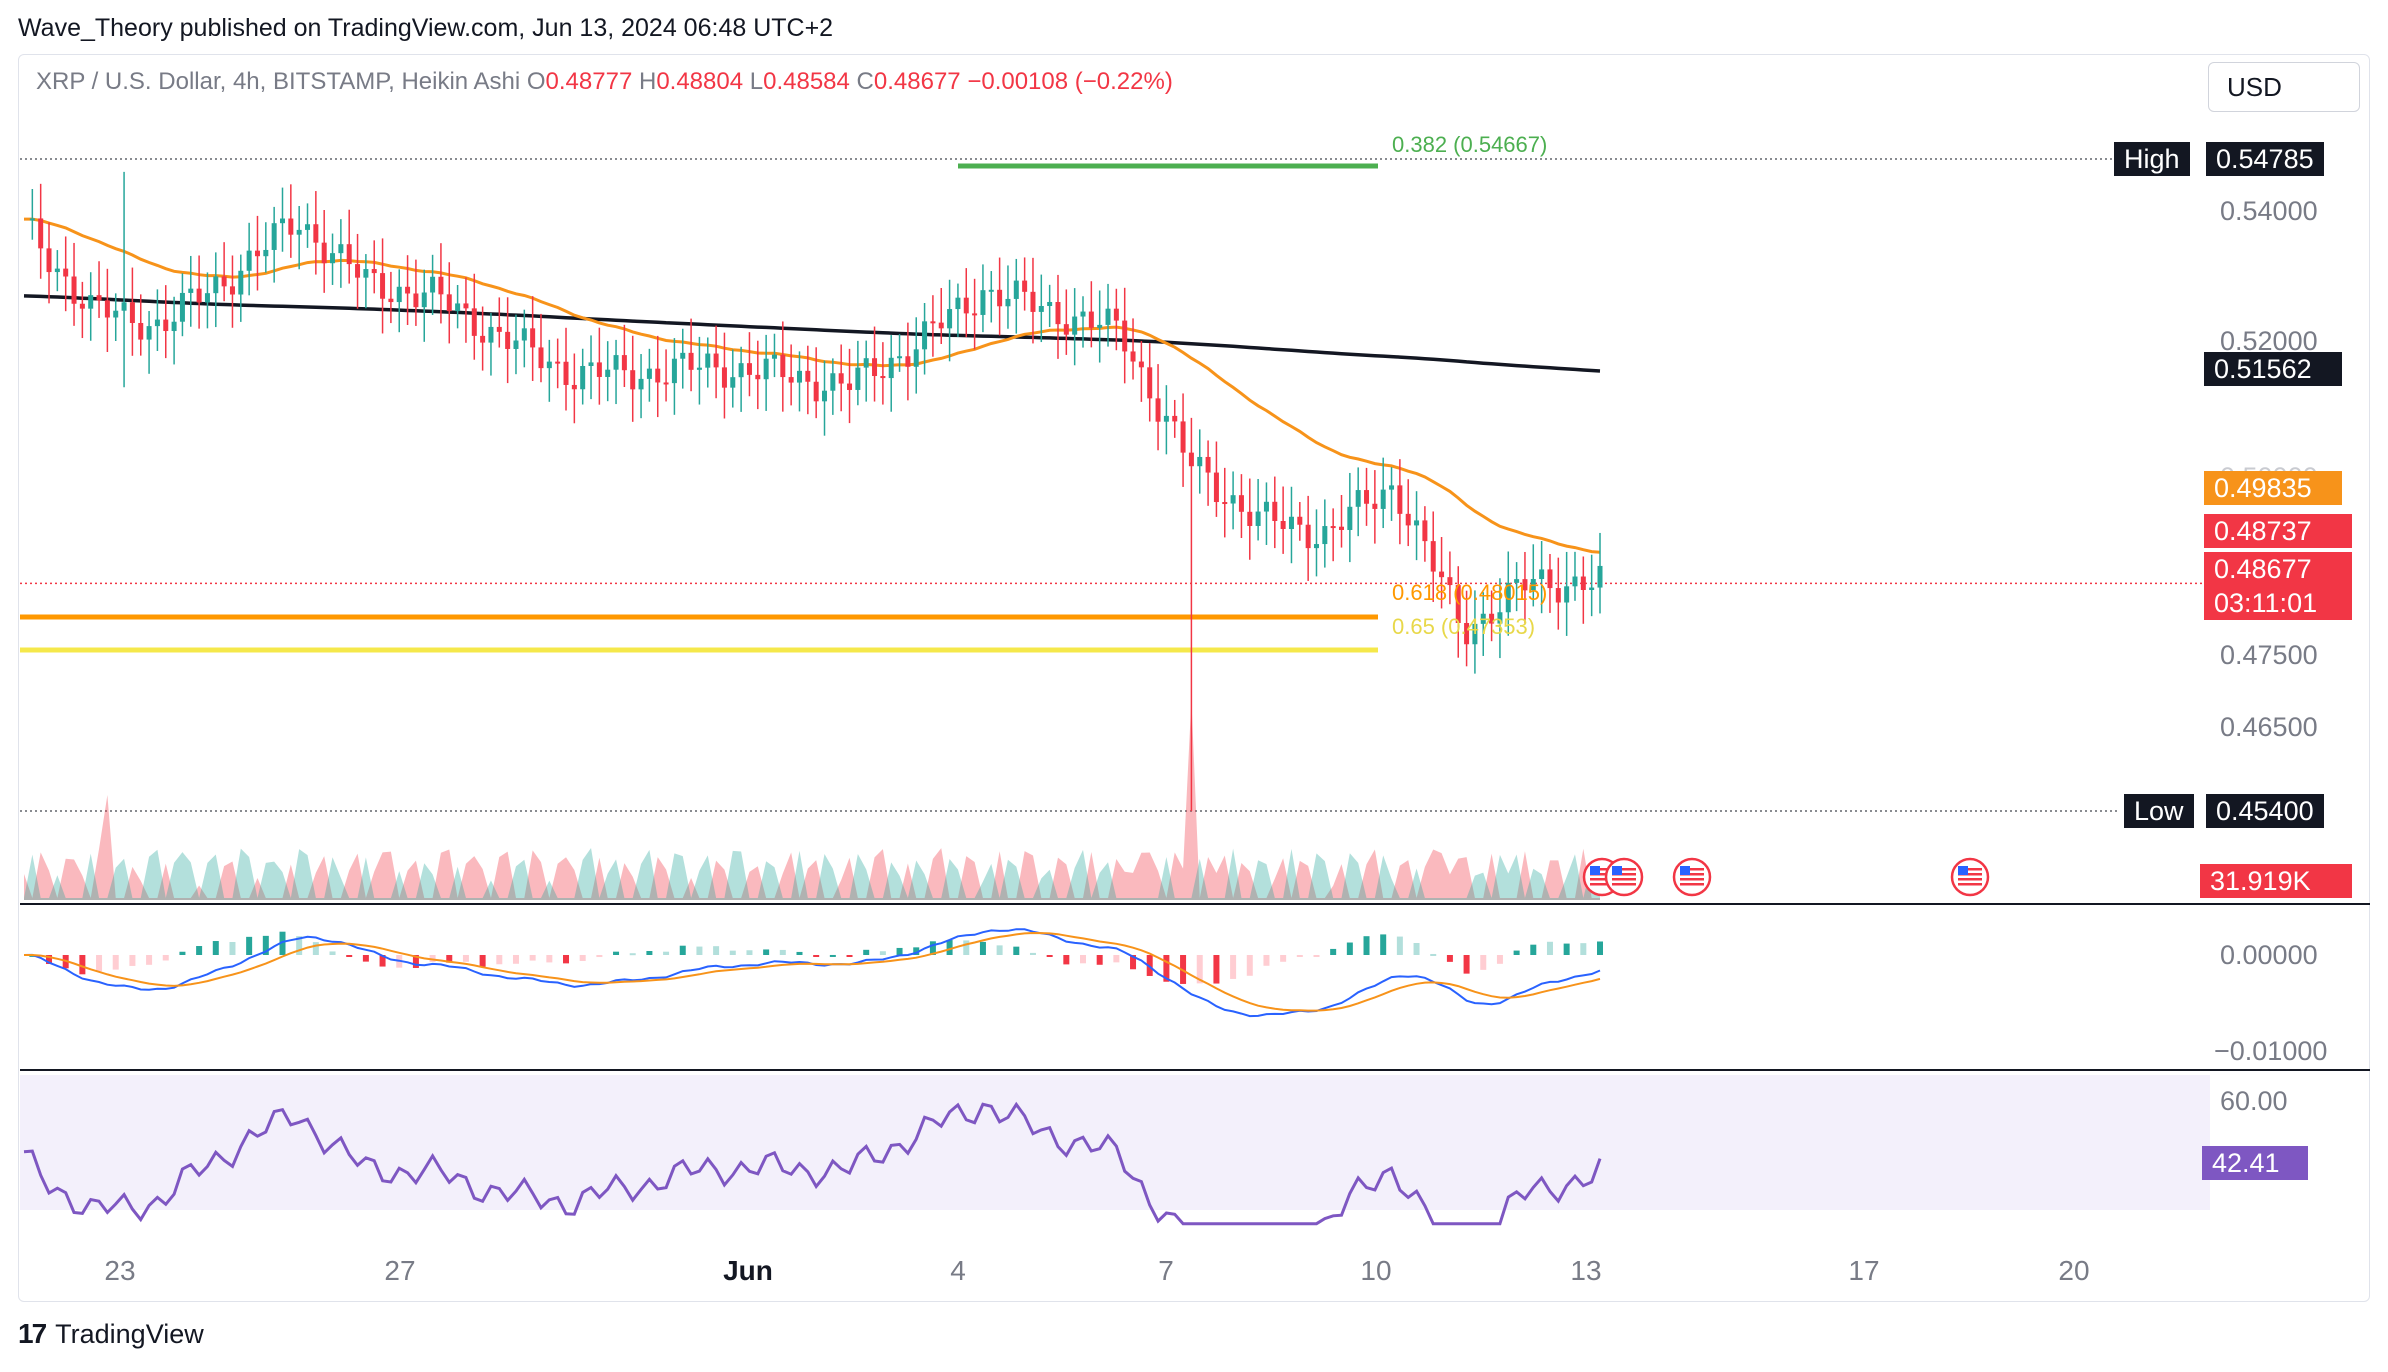  Describe the element at coordinates (865, 81) in the screenshot. I see `close-label: C` at that location.